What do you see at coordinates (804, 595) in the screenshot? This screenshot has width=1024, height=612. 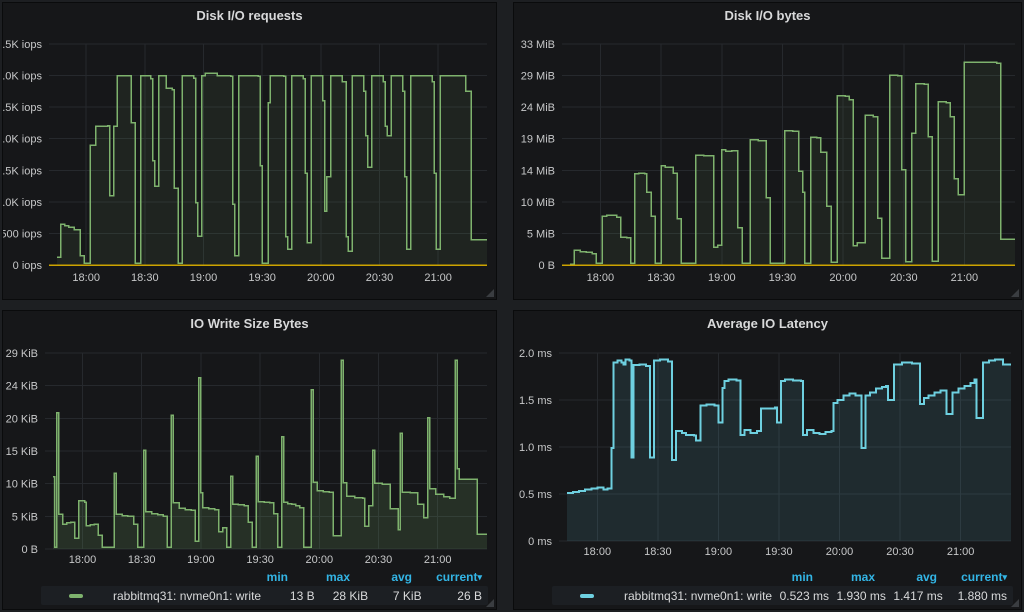 I see `stat-min-value: 0.523 ms` at bounding box center [804, 595].